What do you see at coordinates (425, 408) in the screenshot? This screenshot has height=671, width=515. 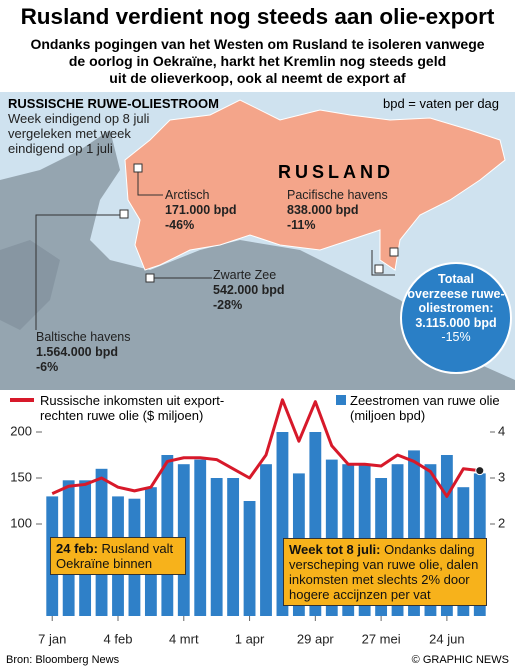 I see `legend-entry: Zeestromen van ruwe olie (miljoen bpd)` at bounding box center [425, 408].